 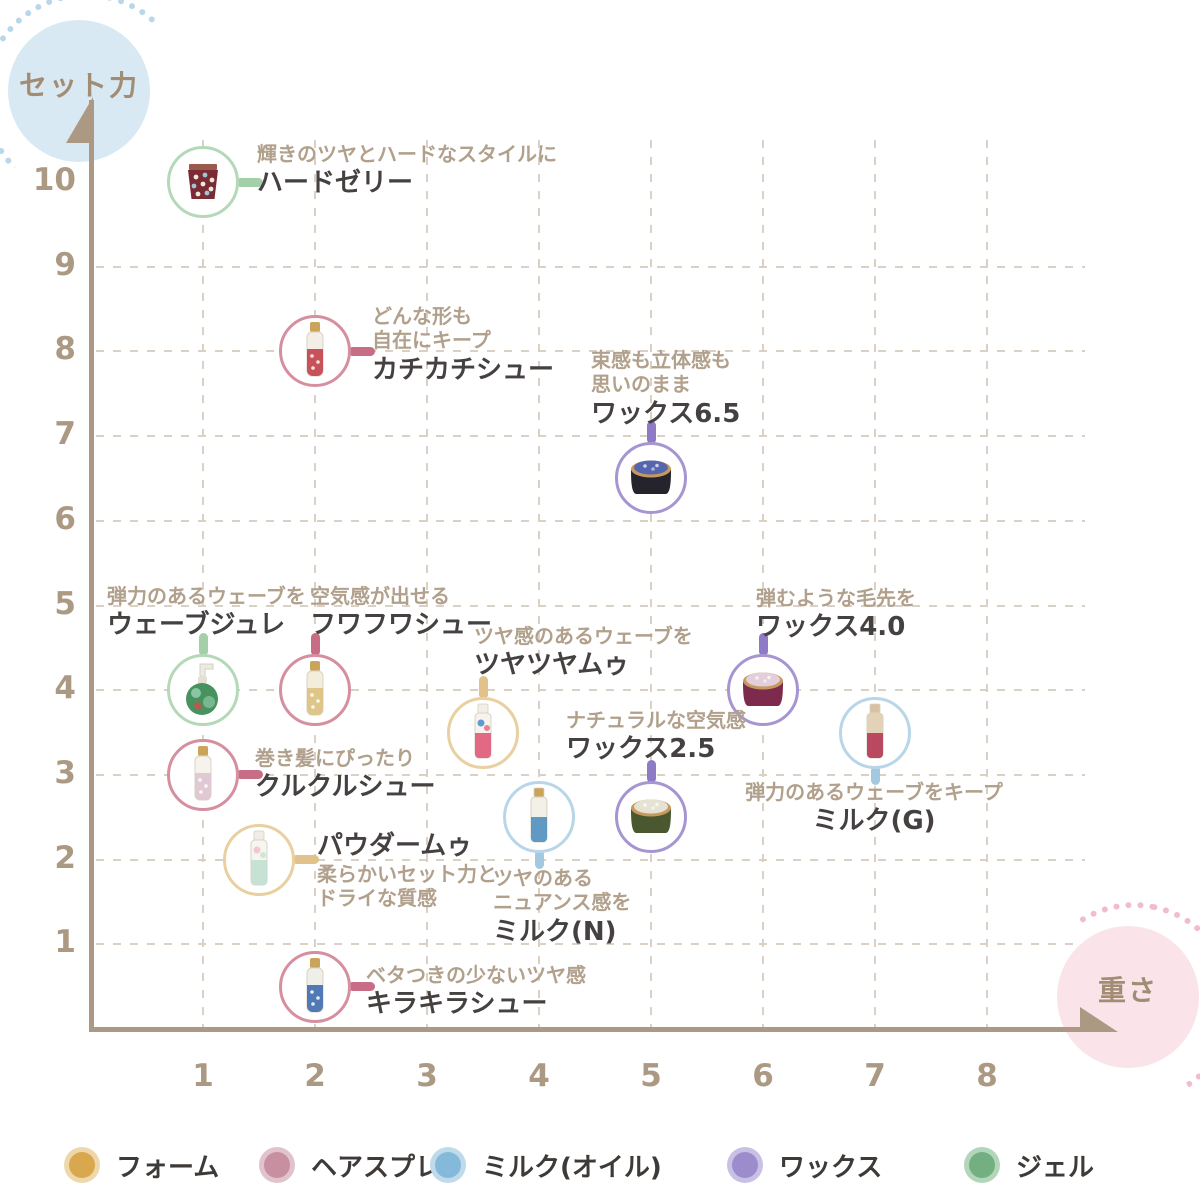 I want to click on wax-4-0-connector, so click(x=763, y=645).